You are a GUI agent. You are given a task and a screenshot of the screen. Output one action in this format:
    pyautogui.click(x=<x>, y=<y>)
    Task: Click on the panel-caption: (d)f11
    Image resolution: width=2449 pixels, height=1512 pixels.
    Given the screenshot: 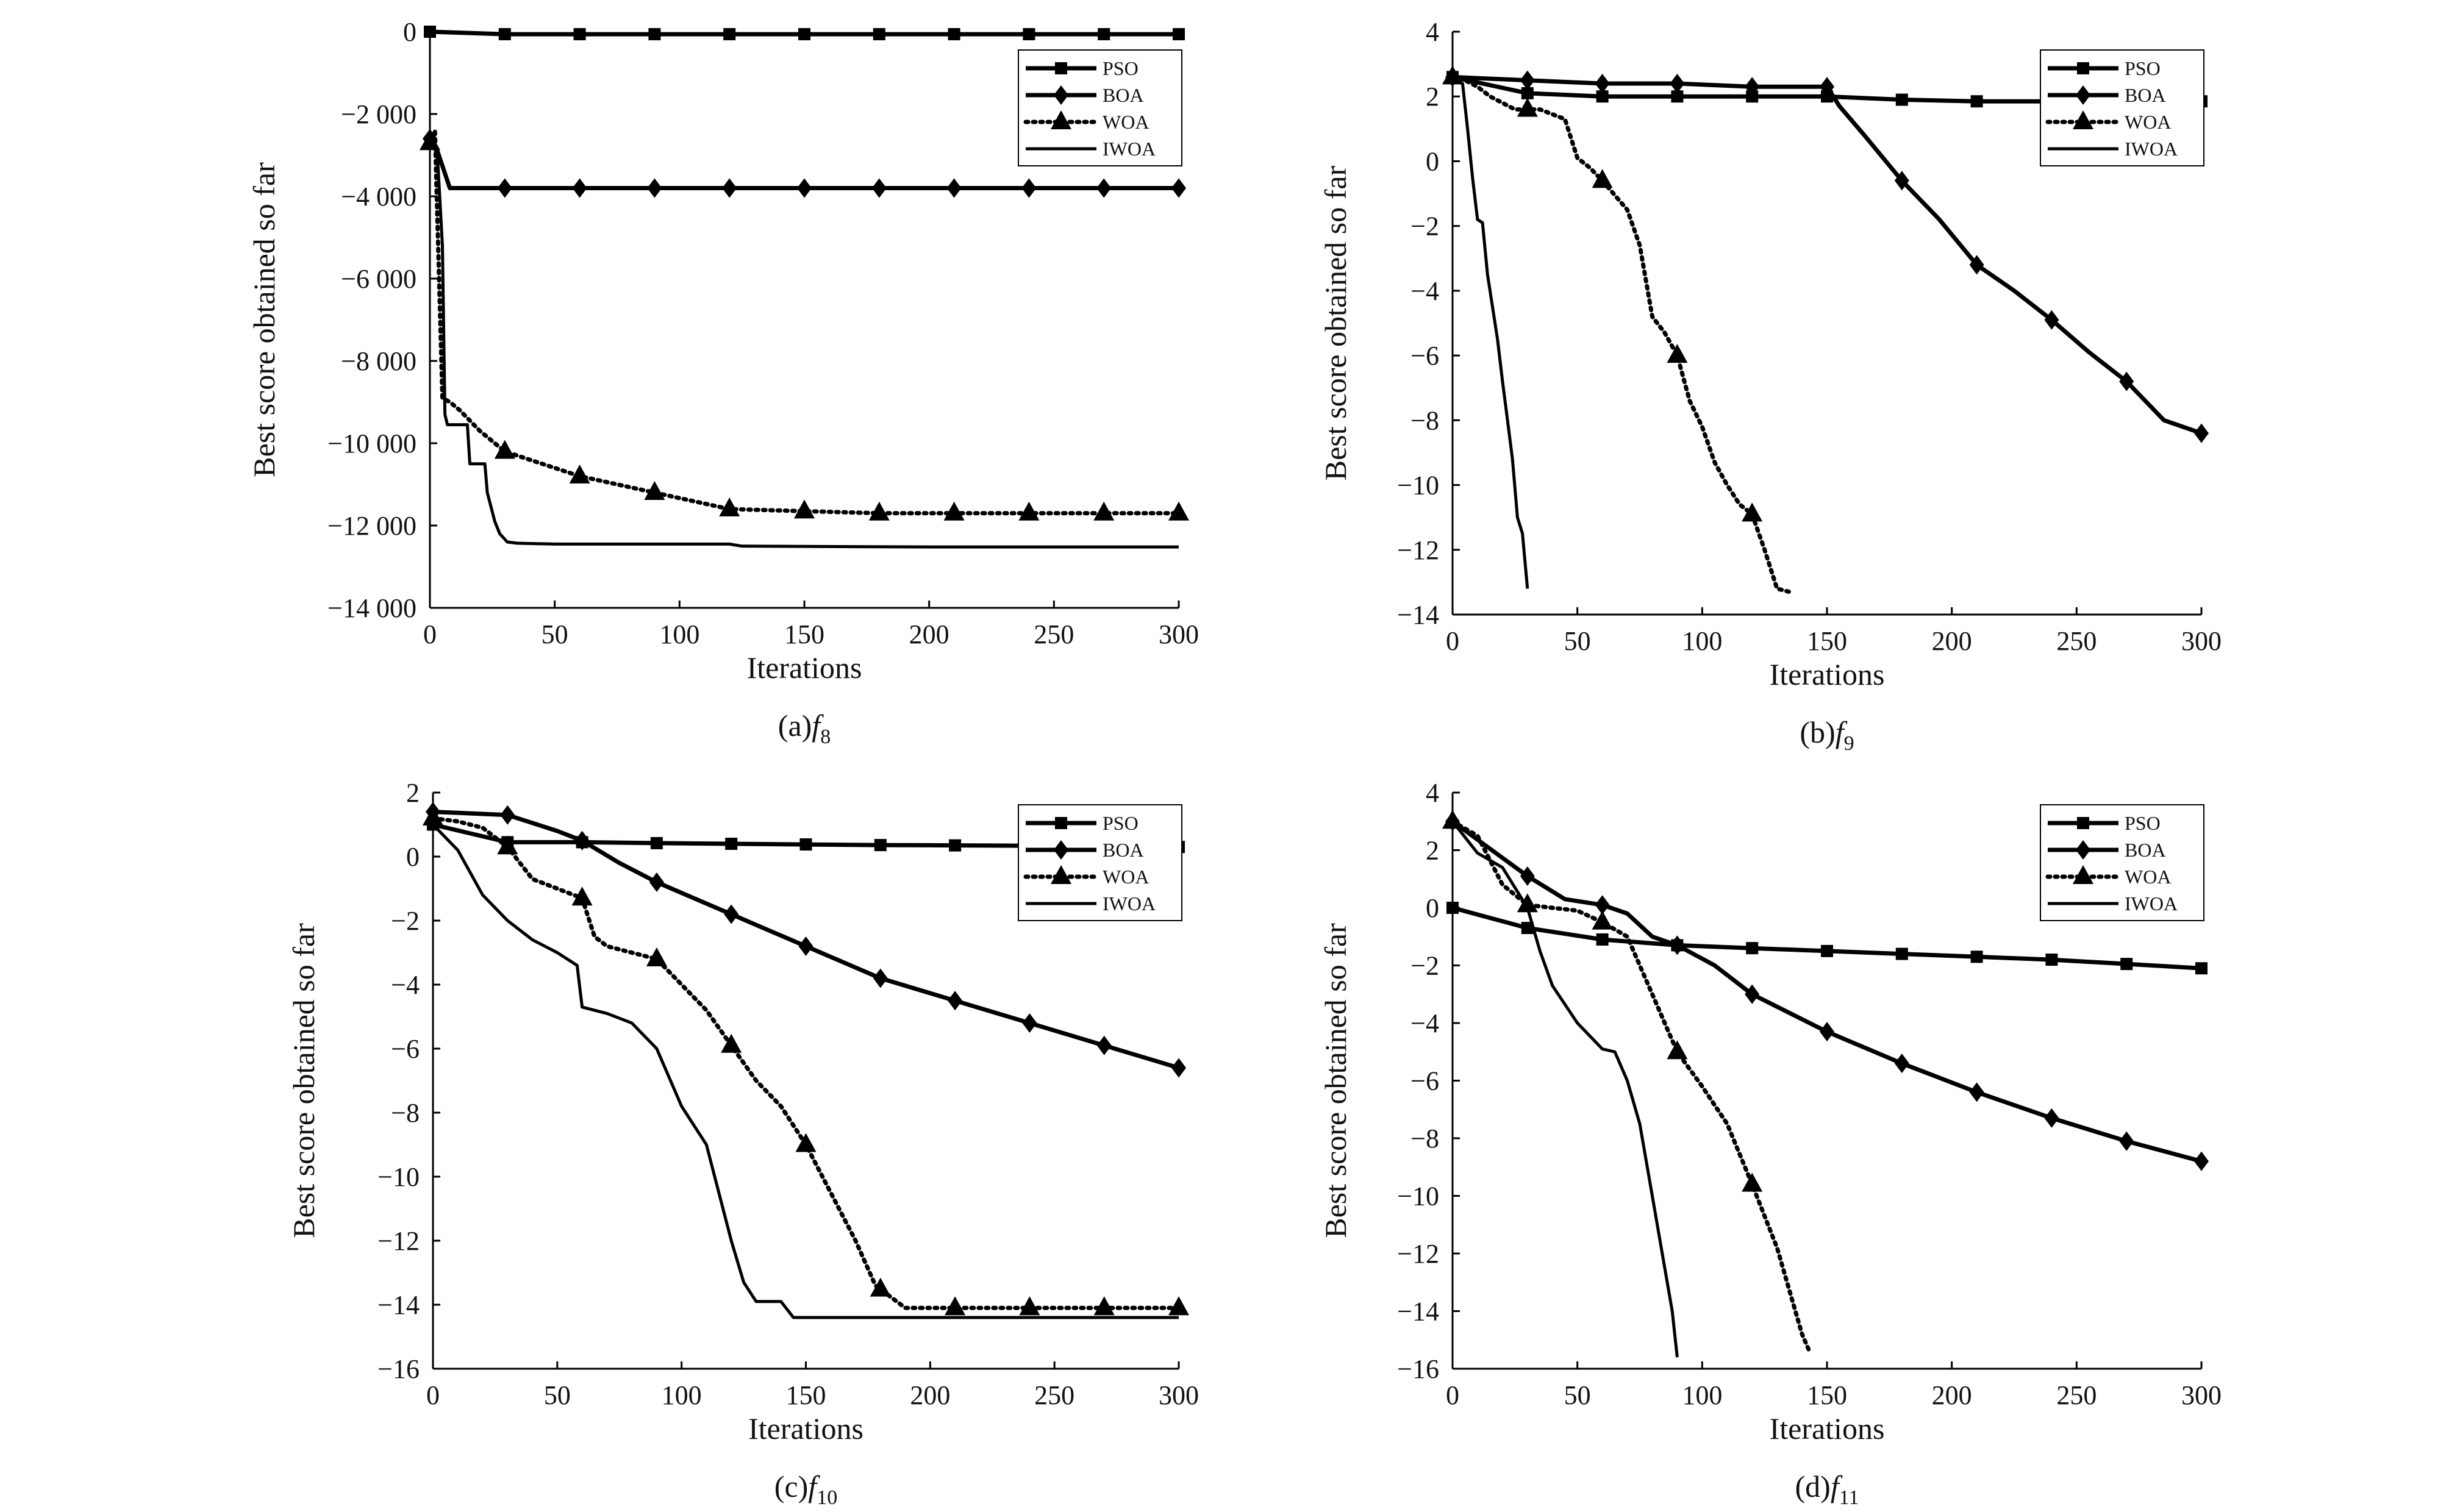 What is the action you would take?
    pyautogui.click(x=1827, y=1489)
    